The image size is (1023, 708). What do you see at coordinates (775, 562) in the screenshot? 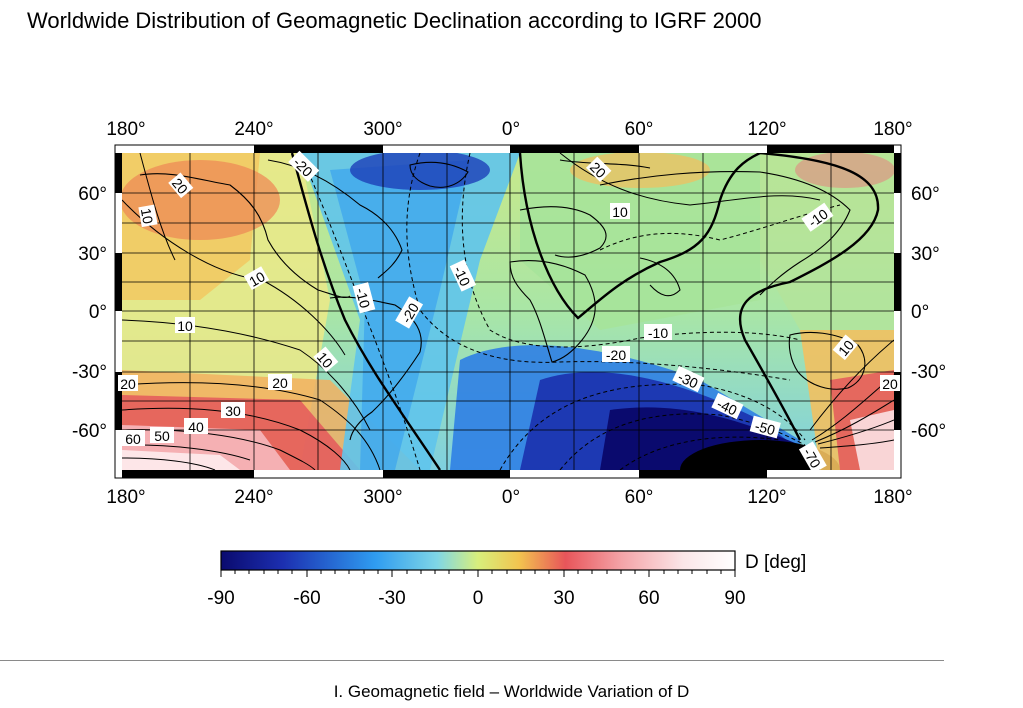
I see `colorbar-unit-label: D [deg]` at bounding box center [775, 562].